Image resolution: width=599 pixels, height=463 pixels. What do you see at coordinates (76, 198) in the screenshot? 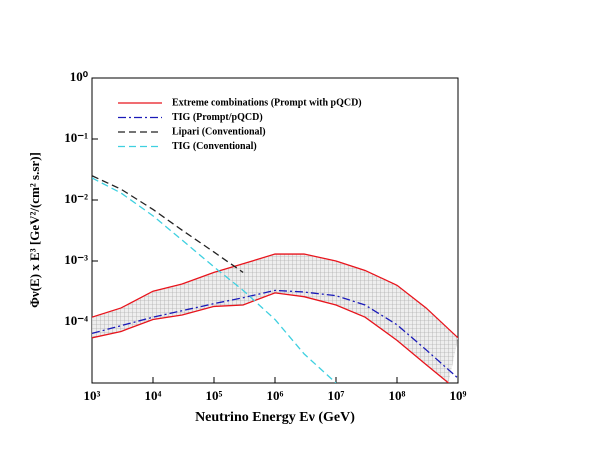
I see `y-tick-label: 10⁻²` at bounding box center [76, 198].